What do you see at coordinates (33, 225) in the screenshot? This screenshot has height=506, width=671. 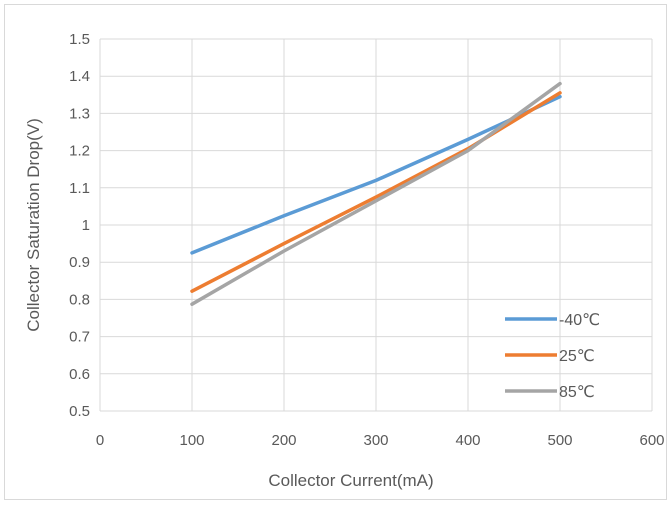 I see `y-axis-title: Collector Saturation Drop(V)` at bounding box center [33, 225].